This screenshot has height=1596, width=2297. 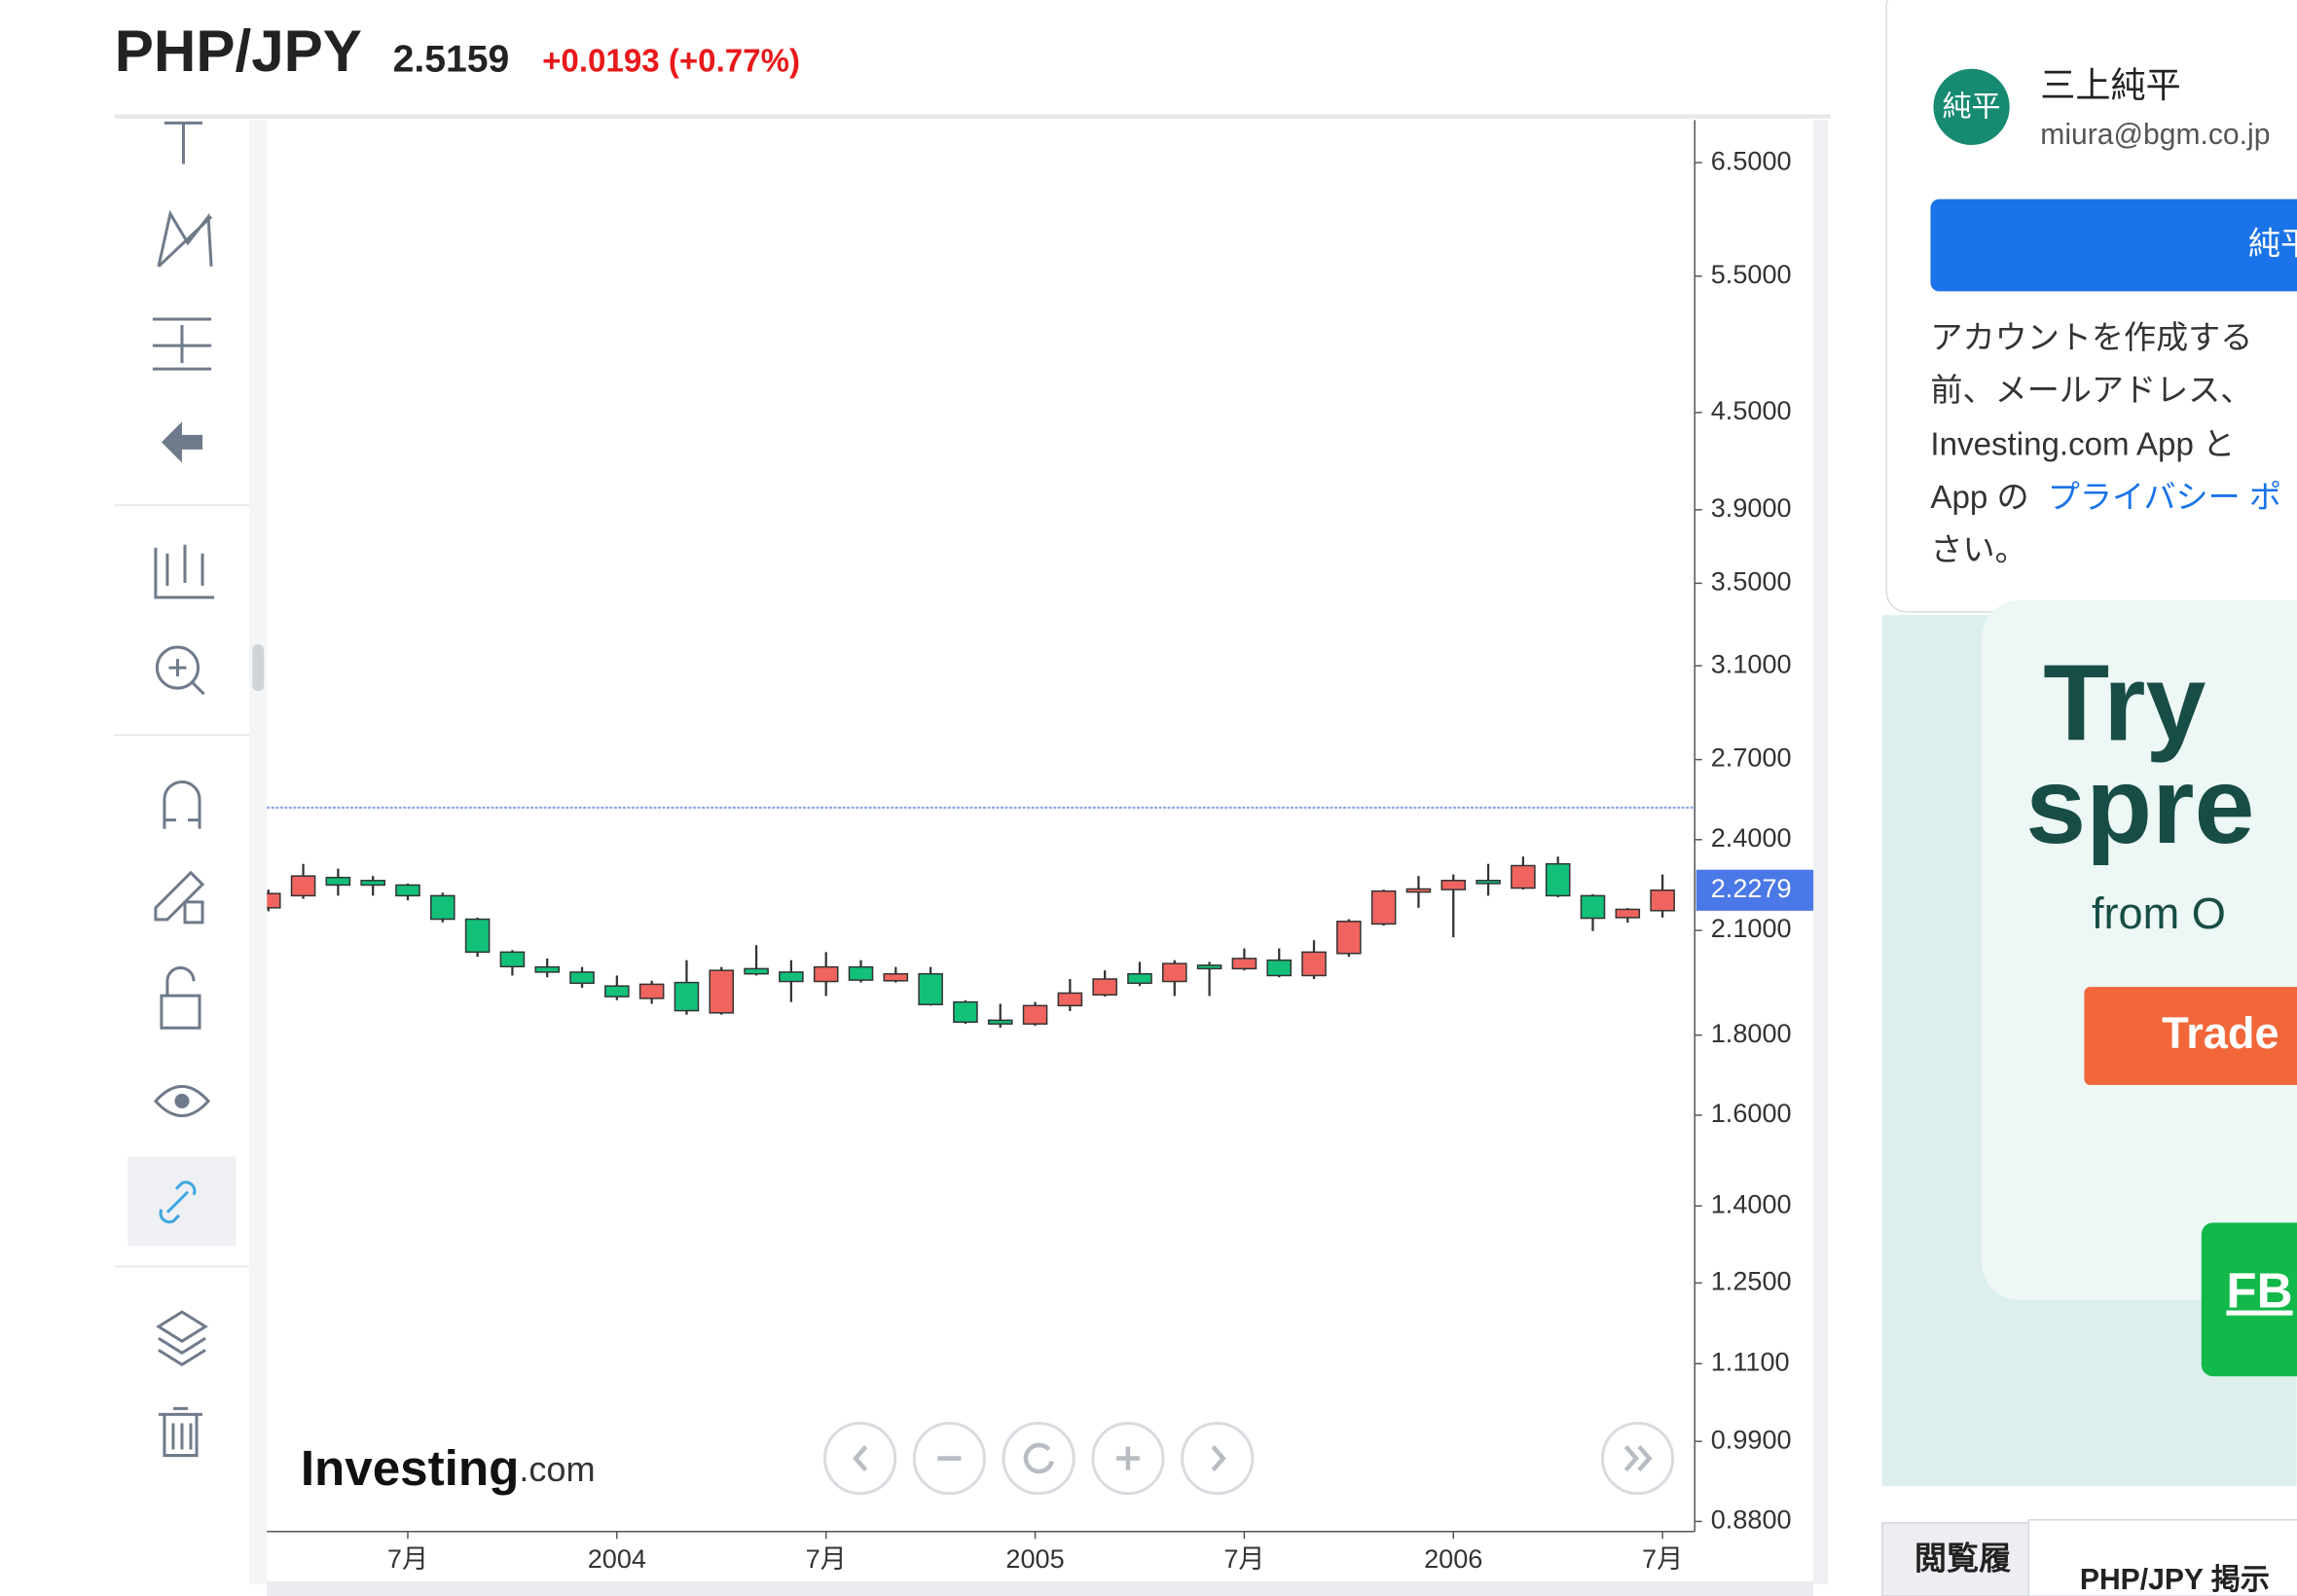 What do you see at coordinates (2091, 391) in the screenshot?
I see `notice-line: 前、メールアドレス、` at bounding box center [2091, 391].